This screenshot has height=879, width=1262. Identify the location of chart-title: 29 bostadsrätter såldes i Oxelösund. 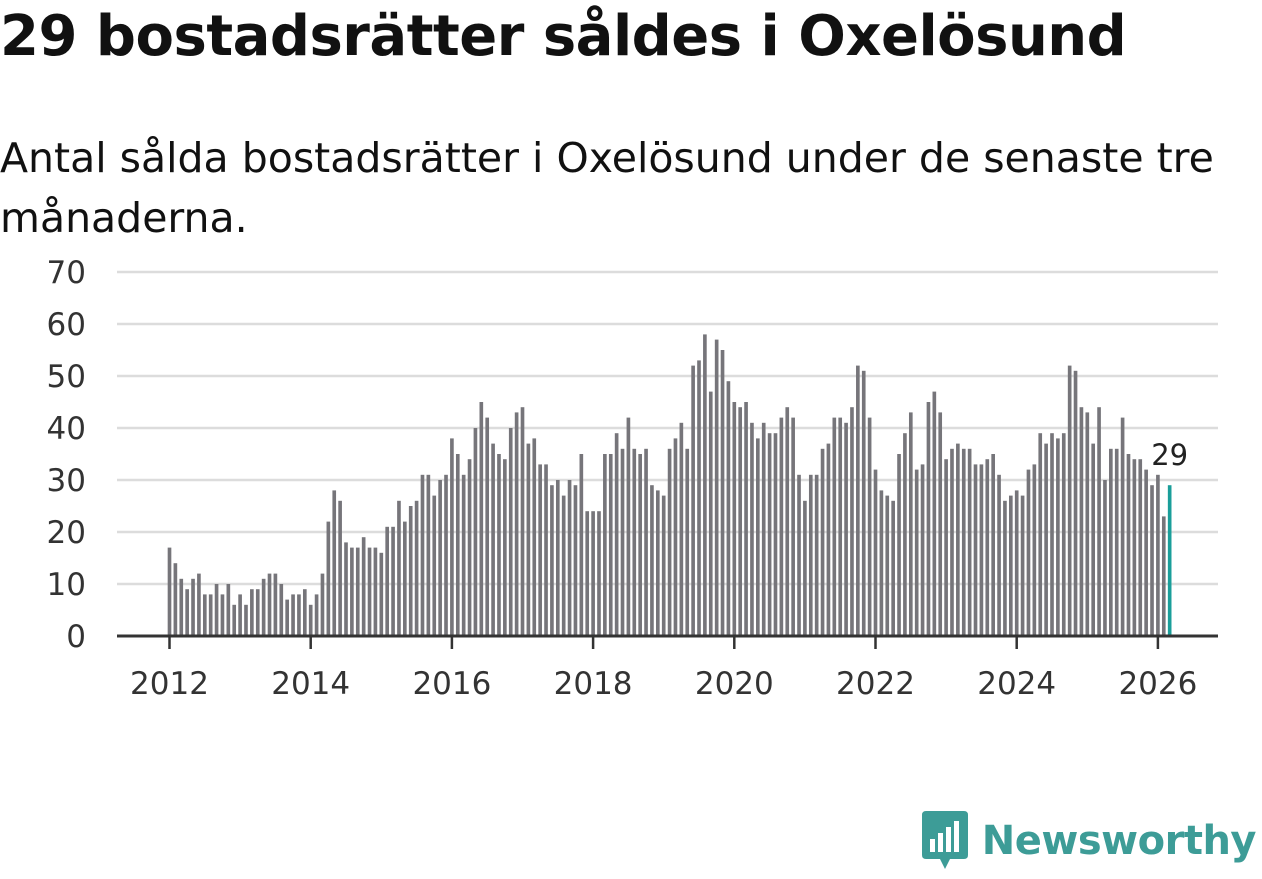
(563, 36).